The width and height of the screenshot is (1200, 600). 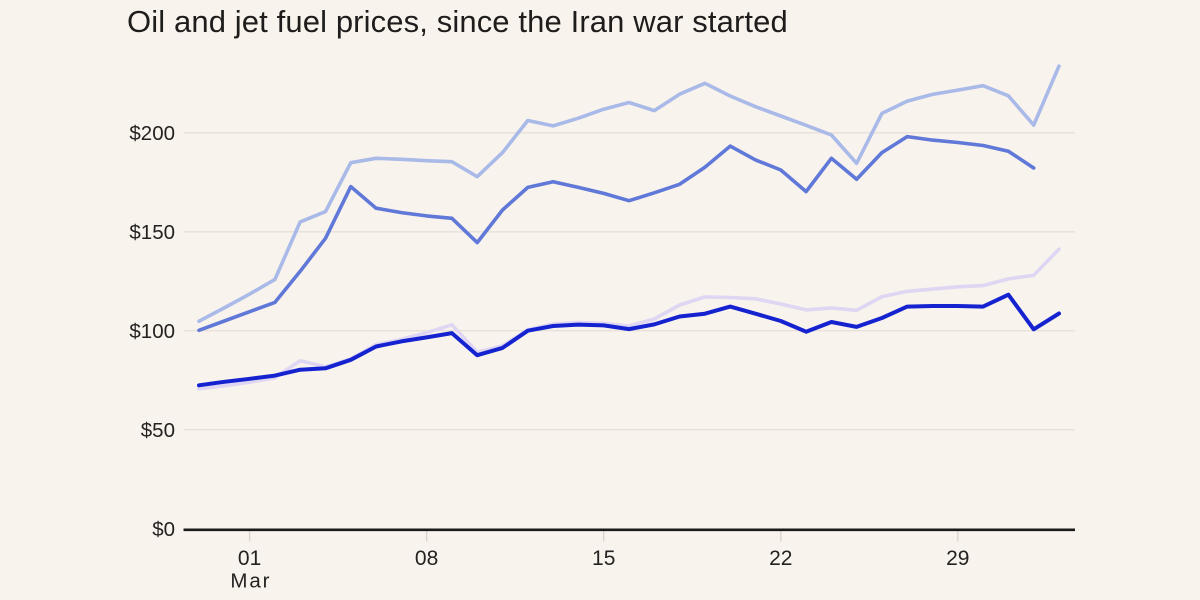 I want to click on svg-text: $0, so click(x=163, y=529).